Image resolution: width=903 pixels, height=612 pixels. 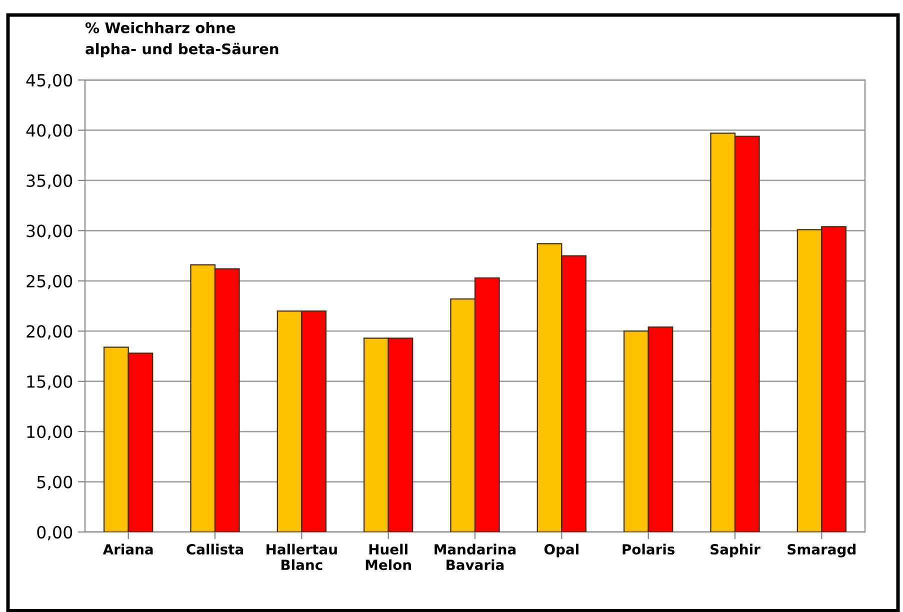 What do you see at coordinates (49, 231) in the screenshot?
I see `y-tick-label: 30,00` at bounding box center [49, 231].